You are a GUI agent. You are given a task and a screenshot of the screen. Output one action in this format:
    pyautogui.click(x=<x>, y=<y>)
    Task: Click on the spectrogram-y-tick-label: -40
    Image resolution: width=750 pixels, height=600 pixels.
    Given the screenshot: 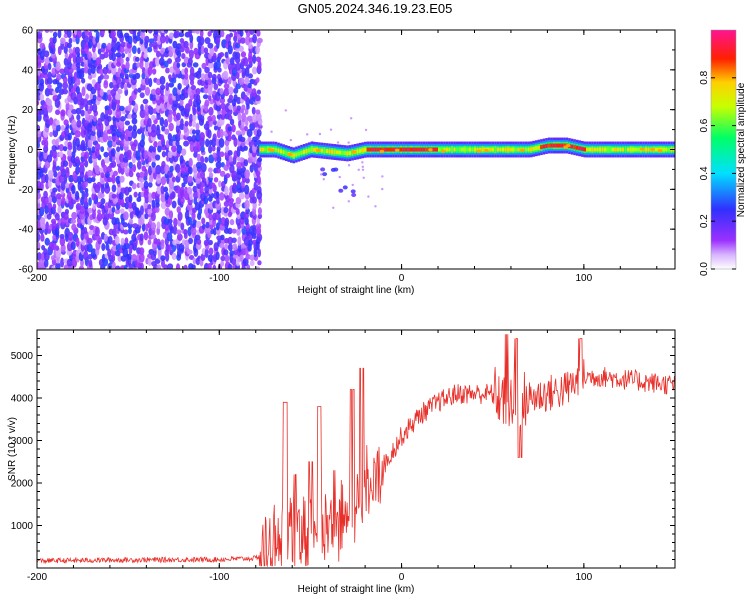 What is the action you would take?
    pyautogui.click(x=26, y=230)
    